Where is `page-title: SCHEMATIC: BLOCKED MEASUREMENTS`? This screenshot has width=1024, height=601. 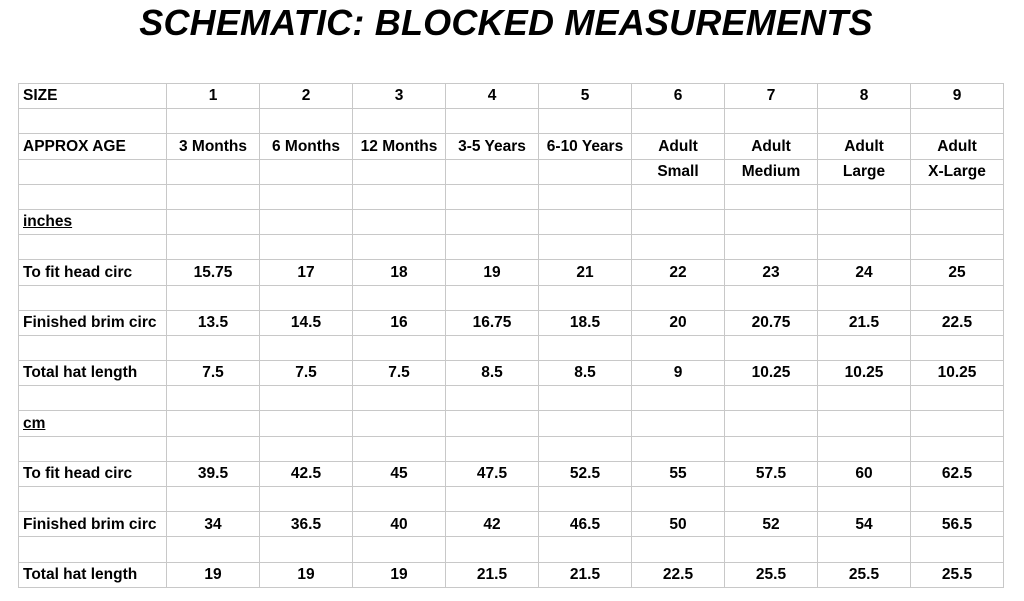
page-title: SCHEMATIC: BLOCKED MEASUREMENTS is located at coordinates (506, 22).